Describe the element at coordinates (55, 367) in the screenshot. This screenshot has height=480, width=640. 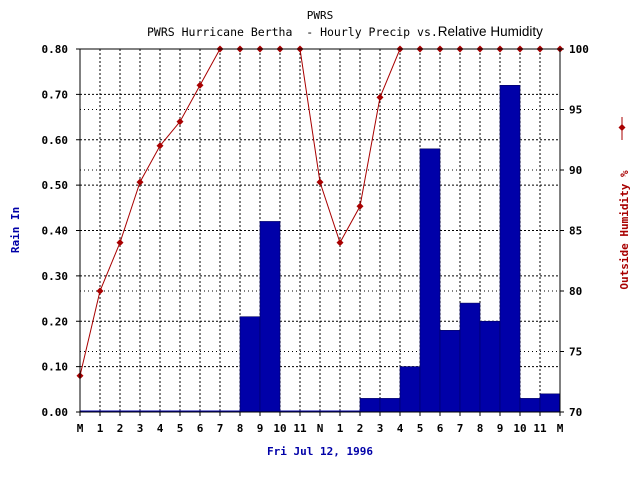
I see `y-tick-label: 0.10` at that location.